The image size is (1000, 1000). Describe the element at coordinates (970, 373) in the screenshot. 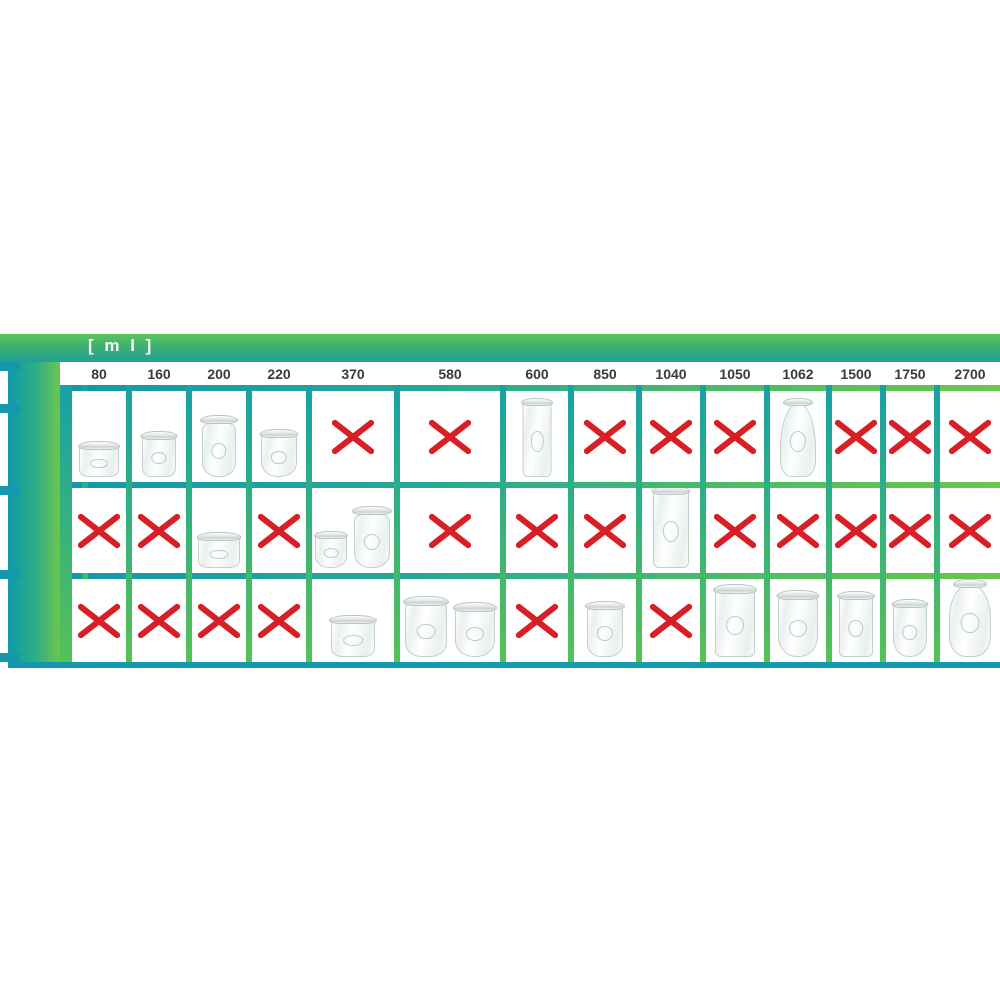

I see `column-header-2700: 2700` at that location.